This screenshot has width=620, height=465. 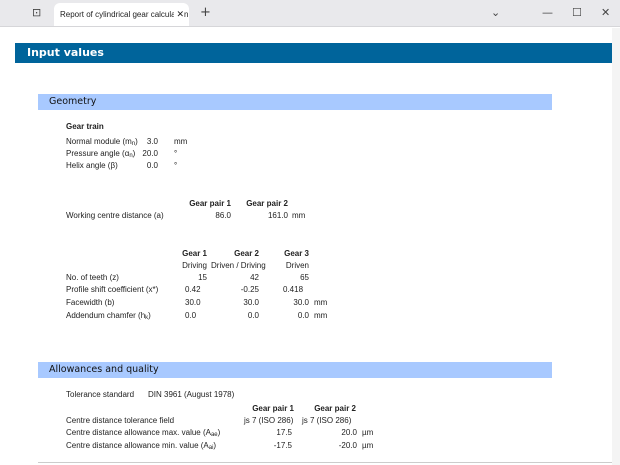 I want to click on page-title: Input values, so click(x=313, y=53).